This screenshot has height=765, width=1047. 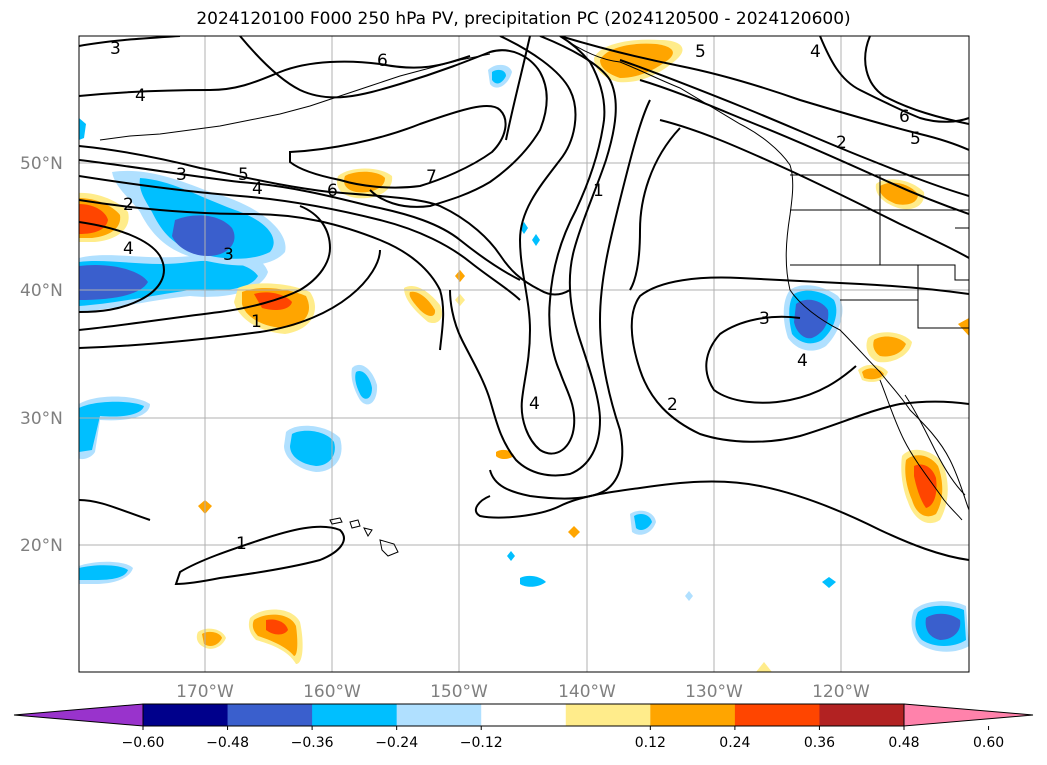 What do you see at coordinates (481, 743) in the screenshot?
I see `colorbar-tick-label: −0.12` at bounding box center [481, 743].